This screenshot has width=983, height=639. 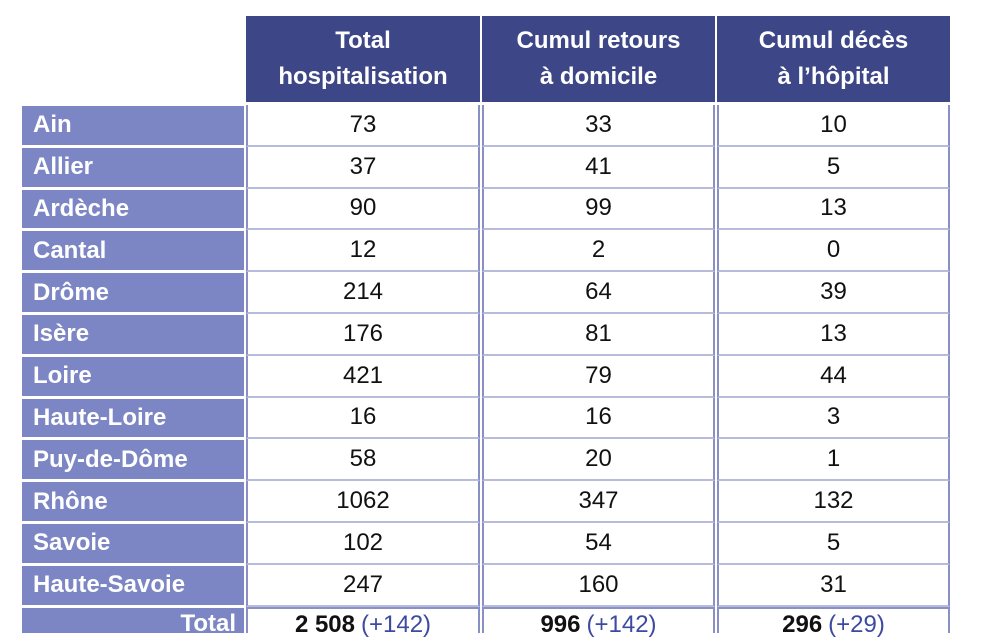 What do you see at coordinates (324, 624) in the screenshot?
I see `total-value: 2 508` at bounding box center [324, 624].